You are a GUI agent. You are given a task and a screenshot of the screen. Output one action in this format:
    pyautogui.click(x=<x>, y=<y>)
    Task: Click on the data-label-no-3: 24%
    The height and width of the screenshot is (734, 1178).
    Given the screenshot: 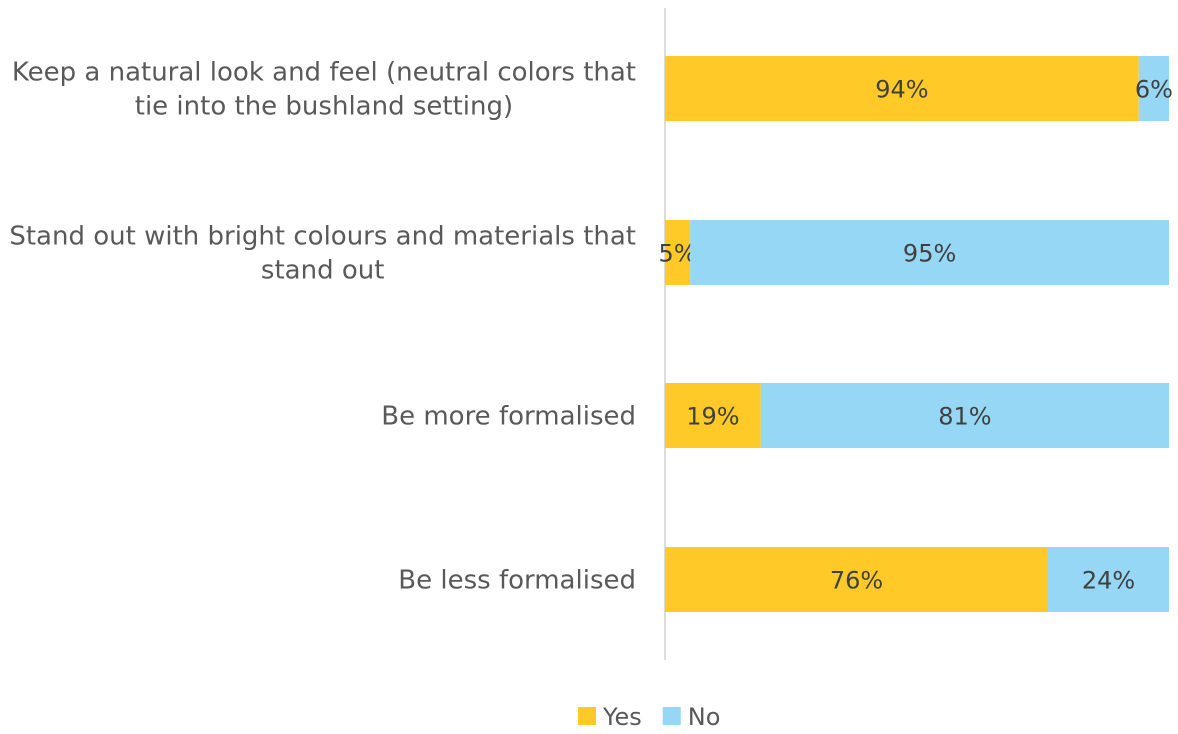 What is the action you would take?
    pyautogui.click(x=1108, y=581)
    